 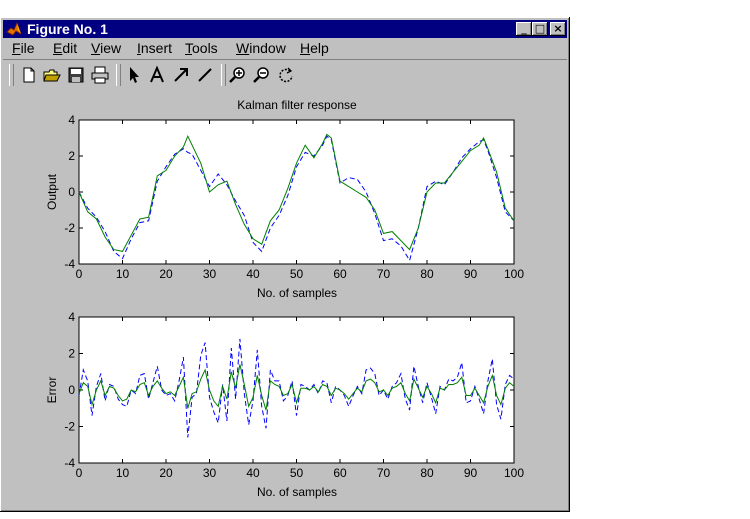 I want to click on insert-arrow-icon, so click(x=181, y=75).